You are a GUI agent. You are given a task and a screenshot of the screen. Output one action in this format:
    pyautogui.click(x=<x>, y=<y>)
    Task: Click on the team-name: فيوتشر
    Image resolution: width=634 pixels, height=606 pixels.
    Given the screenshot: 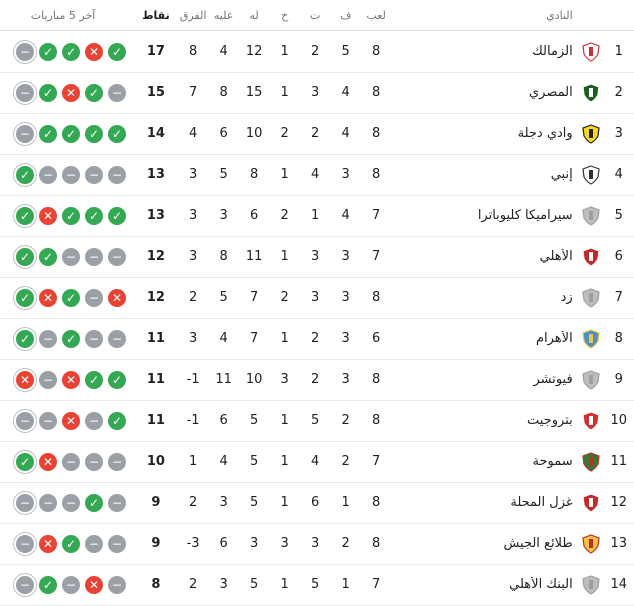 What is the action you would take?
    pyautogui.click(x=553, y=379)
    